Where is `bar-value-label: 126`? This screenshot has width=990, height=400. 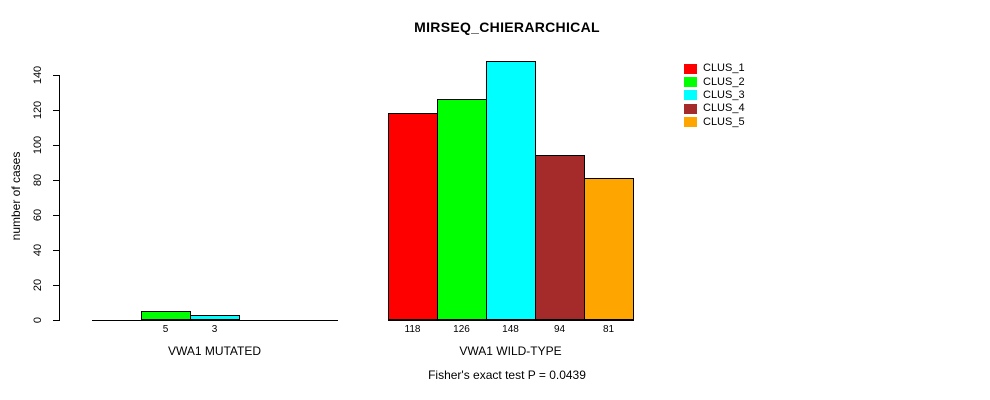
bar-value-label: 126 is located at coordinates (461, 329).